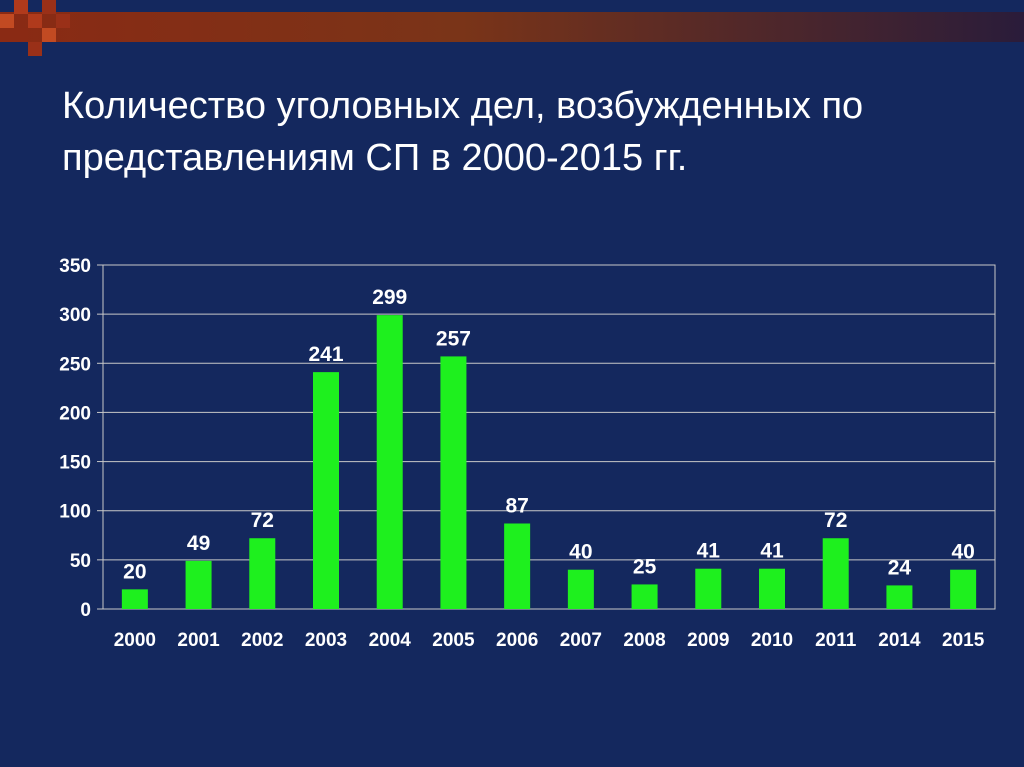 The image size is (1024, 767). Describe the element at coordinates (453, 338) in the screenshot. I see `data-label: 257` at that location.